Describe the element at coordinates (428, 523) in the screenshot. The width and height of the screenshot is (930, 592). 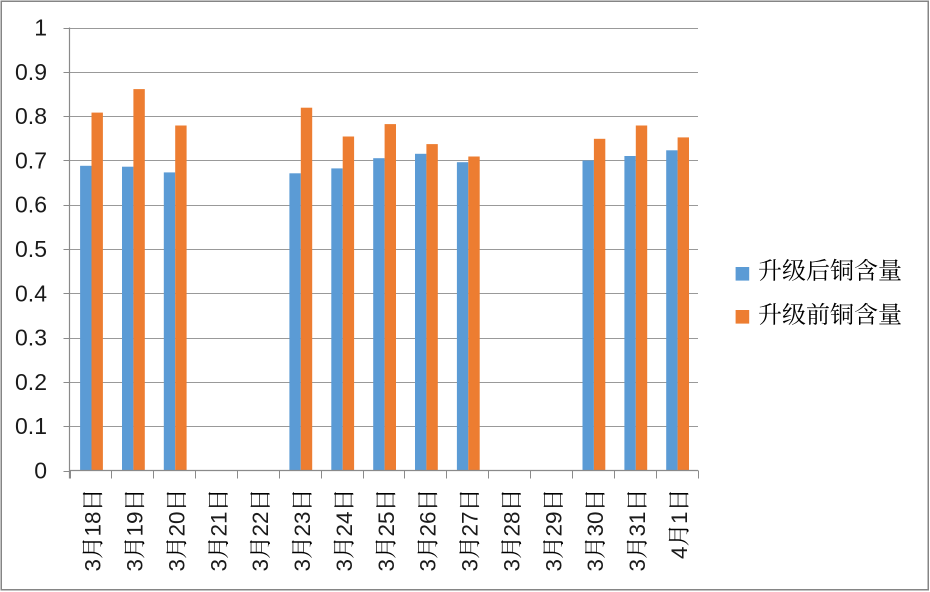
I see `svg-text: 26` at that location.